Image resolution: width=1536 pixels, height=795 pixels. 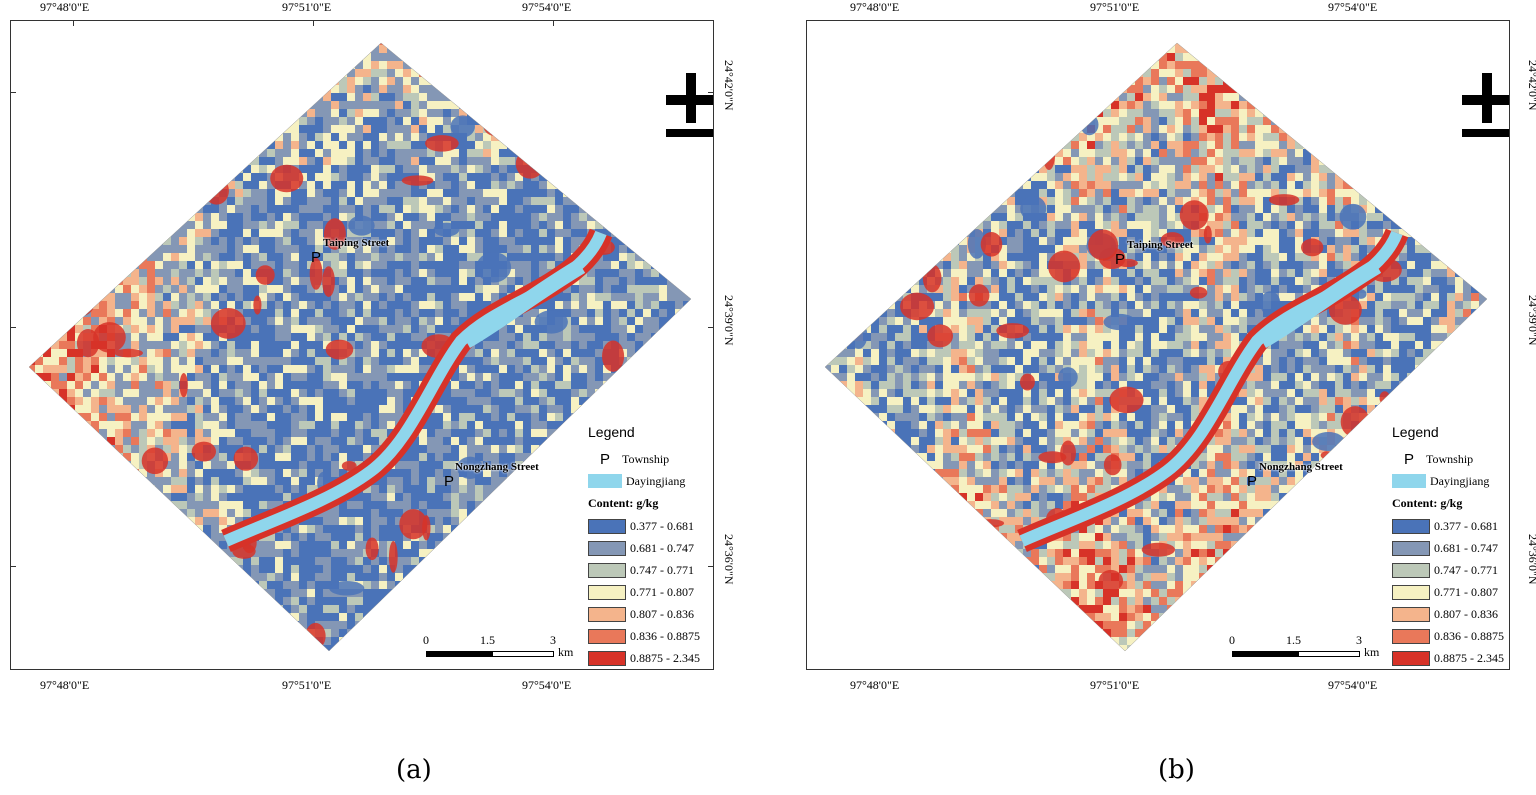 I want to click on panel-caption: (b), so click(x=1176, y=770).